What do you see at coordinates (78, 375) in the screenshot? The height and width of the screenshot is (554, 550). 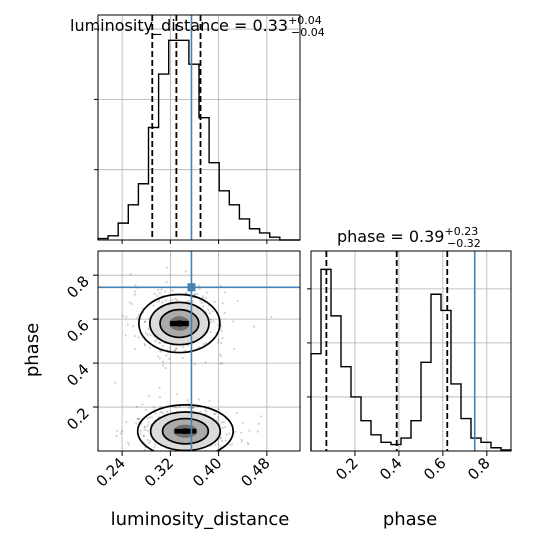 I see `ytick-label-phase-1: 0.4` at bounding box center [78, 375].